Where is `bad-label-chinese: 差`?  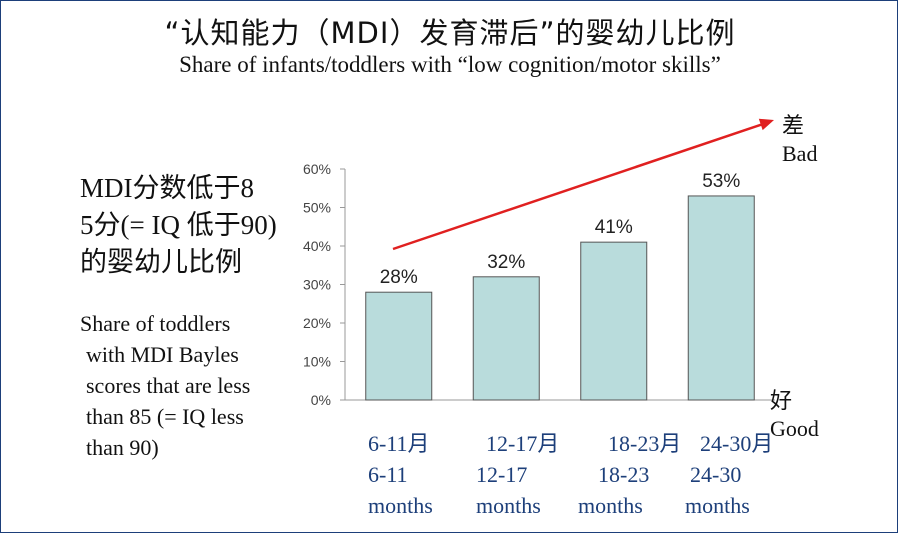 bad-label-chinese: 差 is located at coordinates (793, 125).